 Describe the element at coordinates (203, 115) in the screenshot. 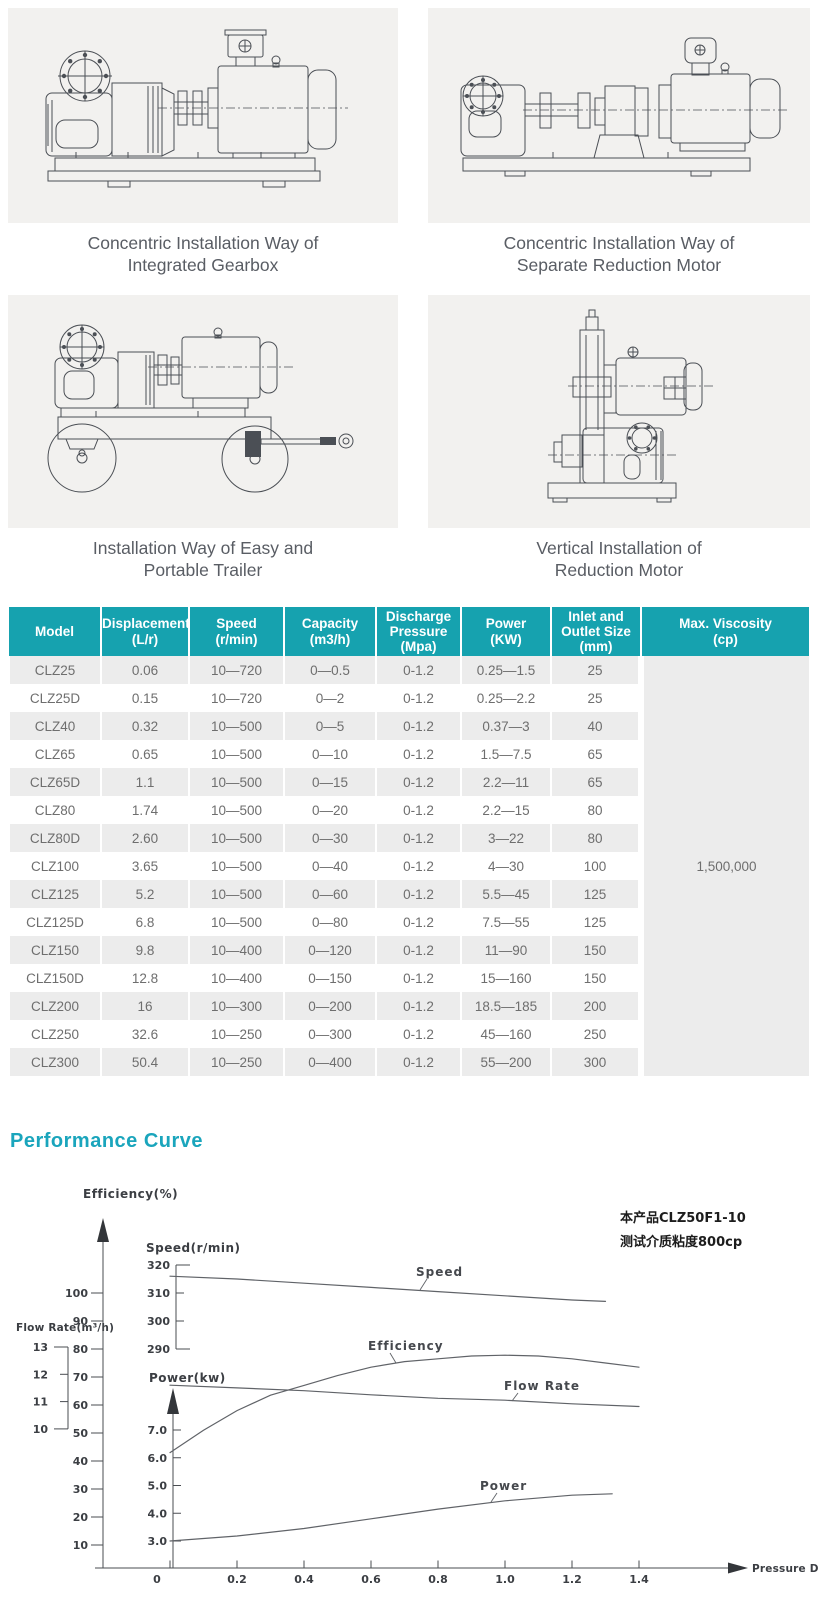

I see `figure-integrated-gearbox` at that location.